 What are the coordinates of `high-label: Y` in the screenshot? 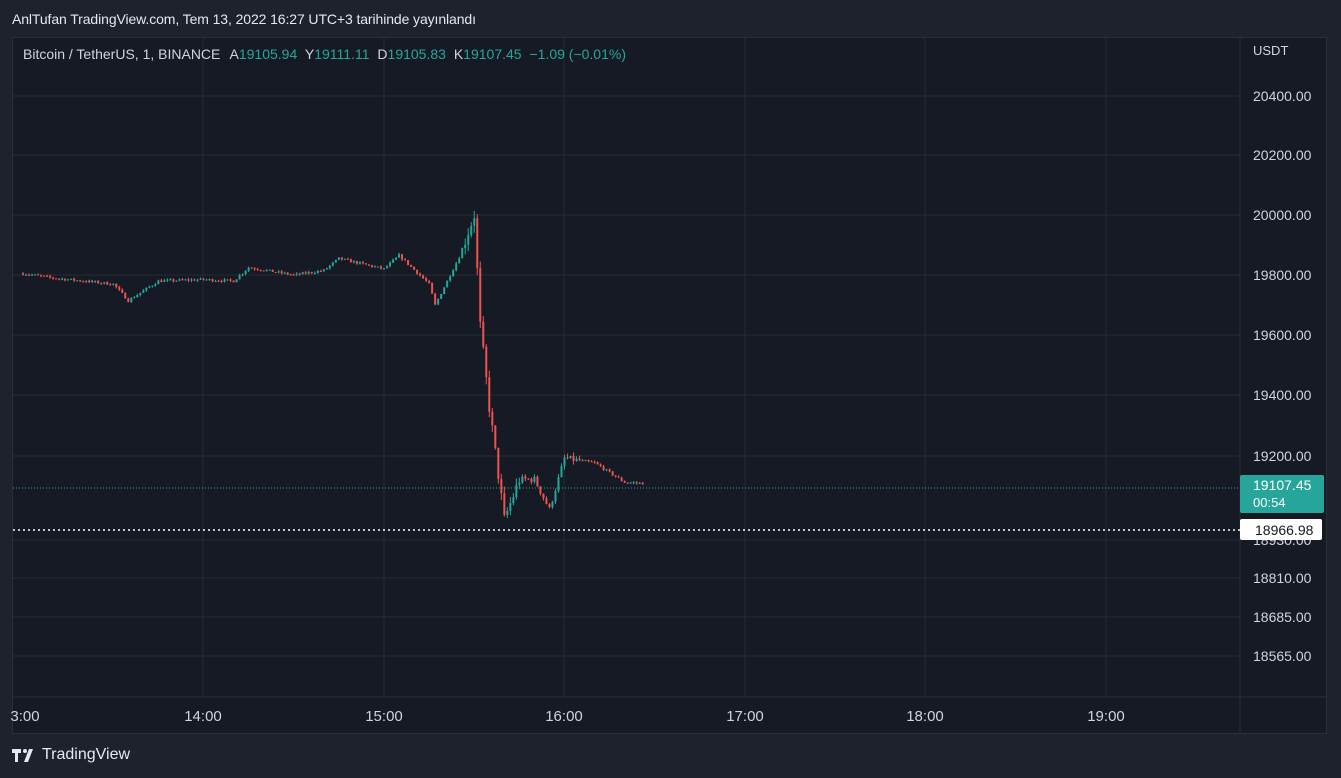 It's located at (309, 54).